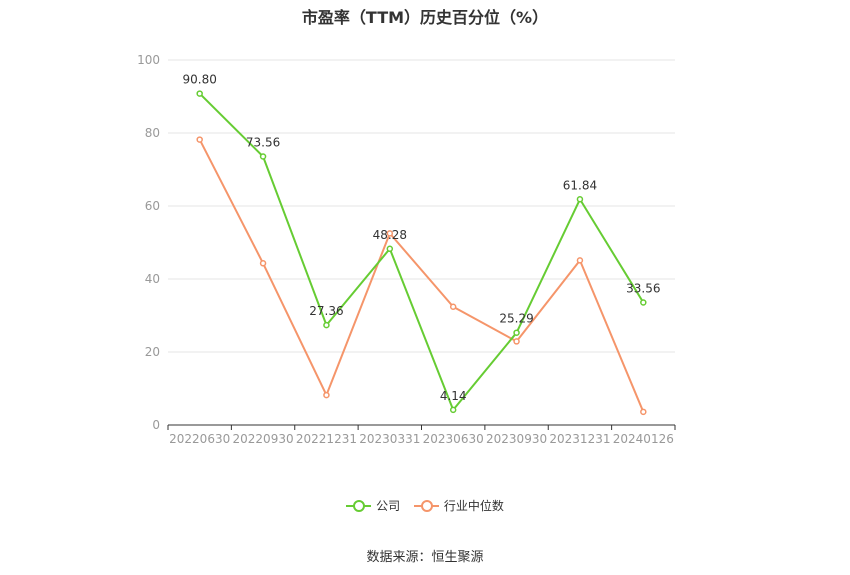 This screenshot has height=575, width=850. Describe the element at coordinates (643, 289) in the screenshot. I see `data-label-company: 33.56` at that location.